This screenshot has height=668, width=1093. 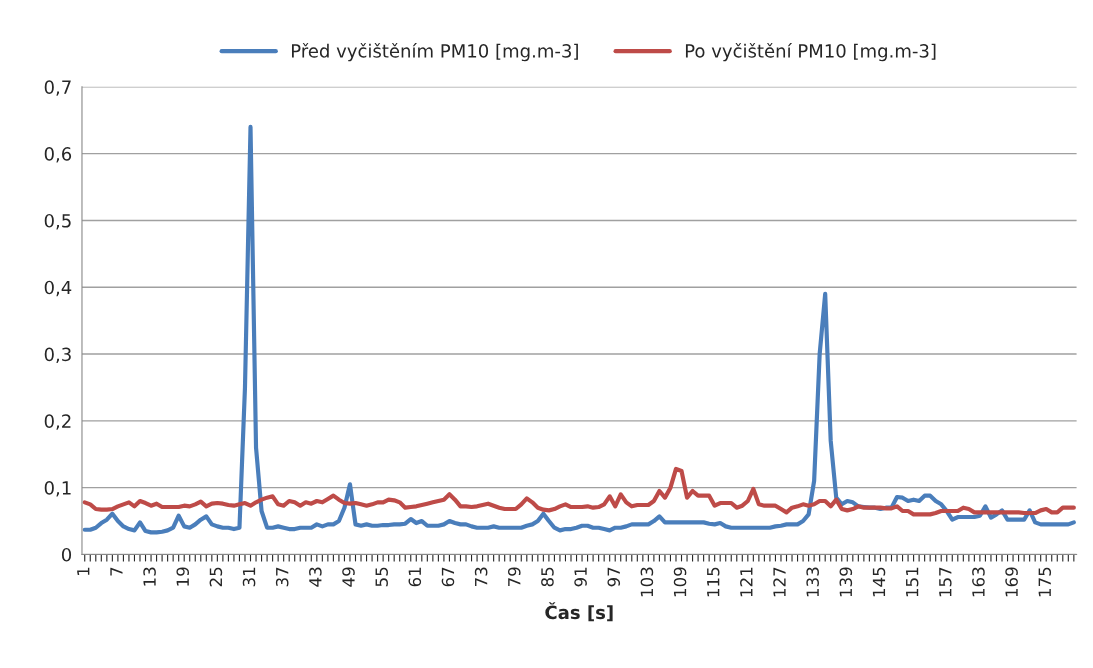 I want to click on x-tick-label: 49, so click(x=348, y=577).